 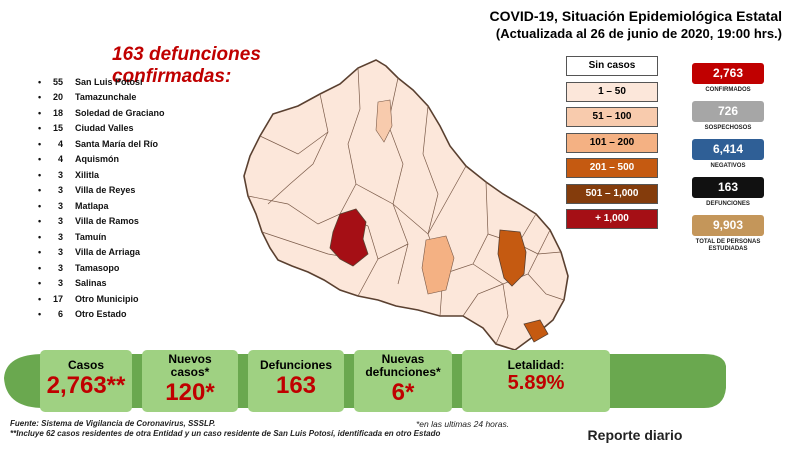 What do you see at coordinates (728, 204) in the screenshot?
I see `stat-deaths-label: DEFUNCIONES` at bounding box center [728, 204].